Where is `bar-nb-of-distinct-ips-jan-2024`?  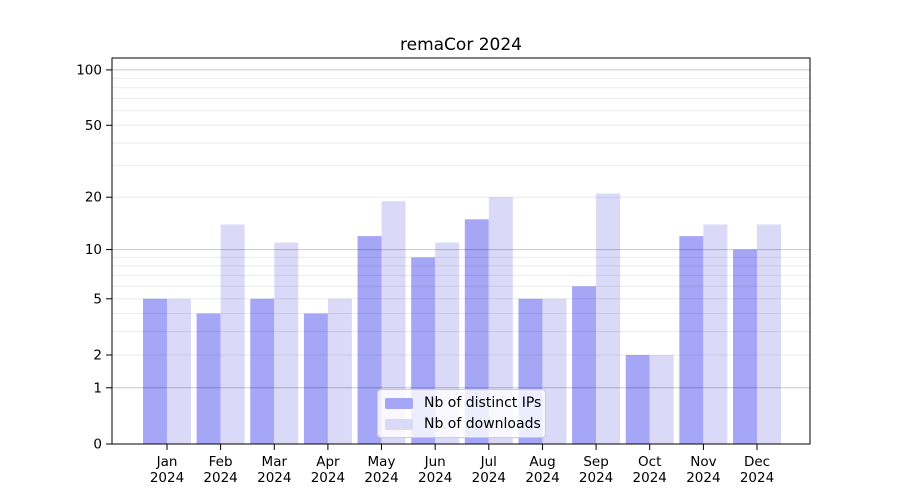 bar-nb-of-distinct-ips-jan-2024 is located at coordinates (155, 371).